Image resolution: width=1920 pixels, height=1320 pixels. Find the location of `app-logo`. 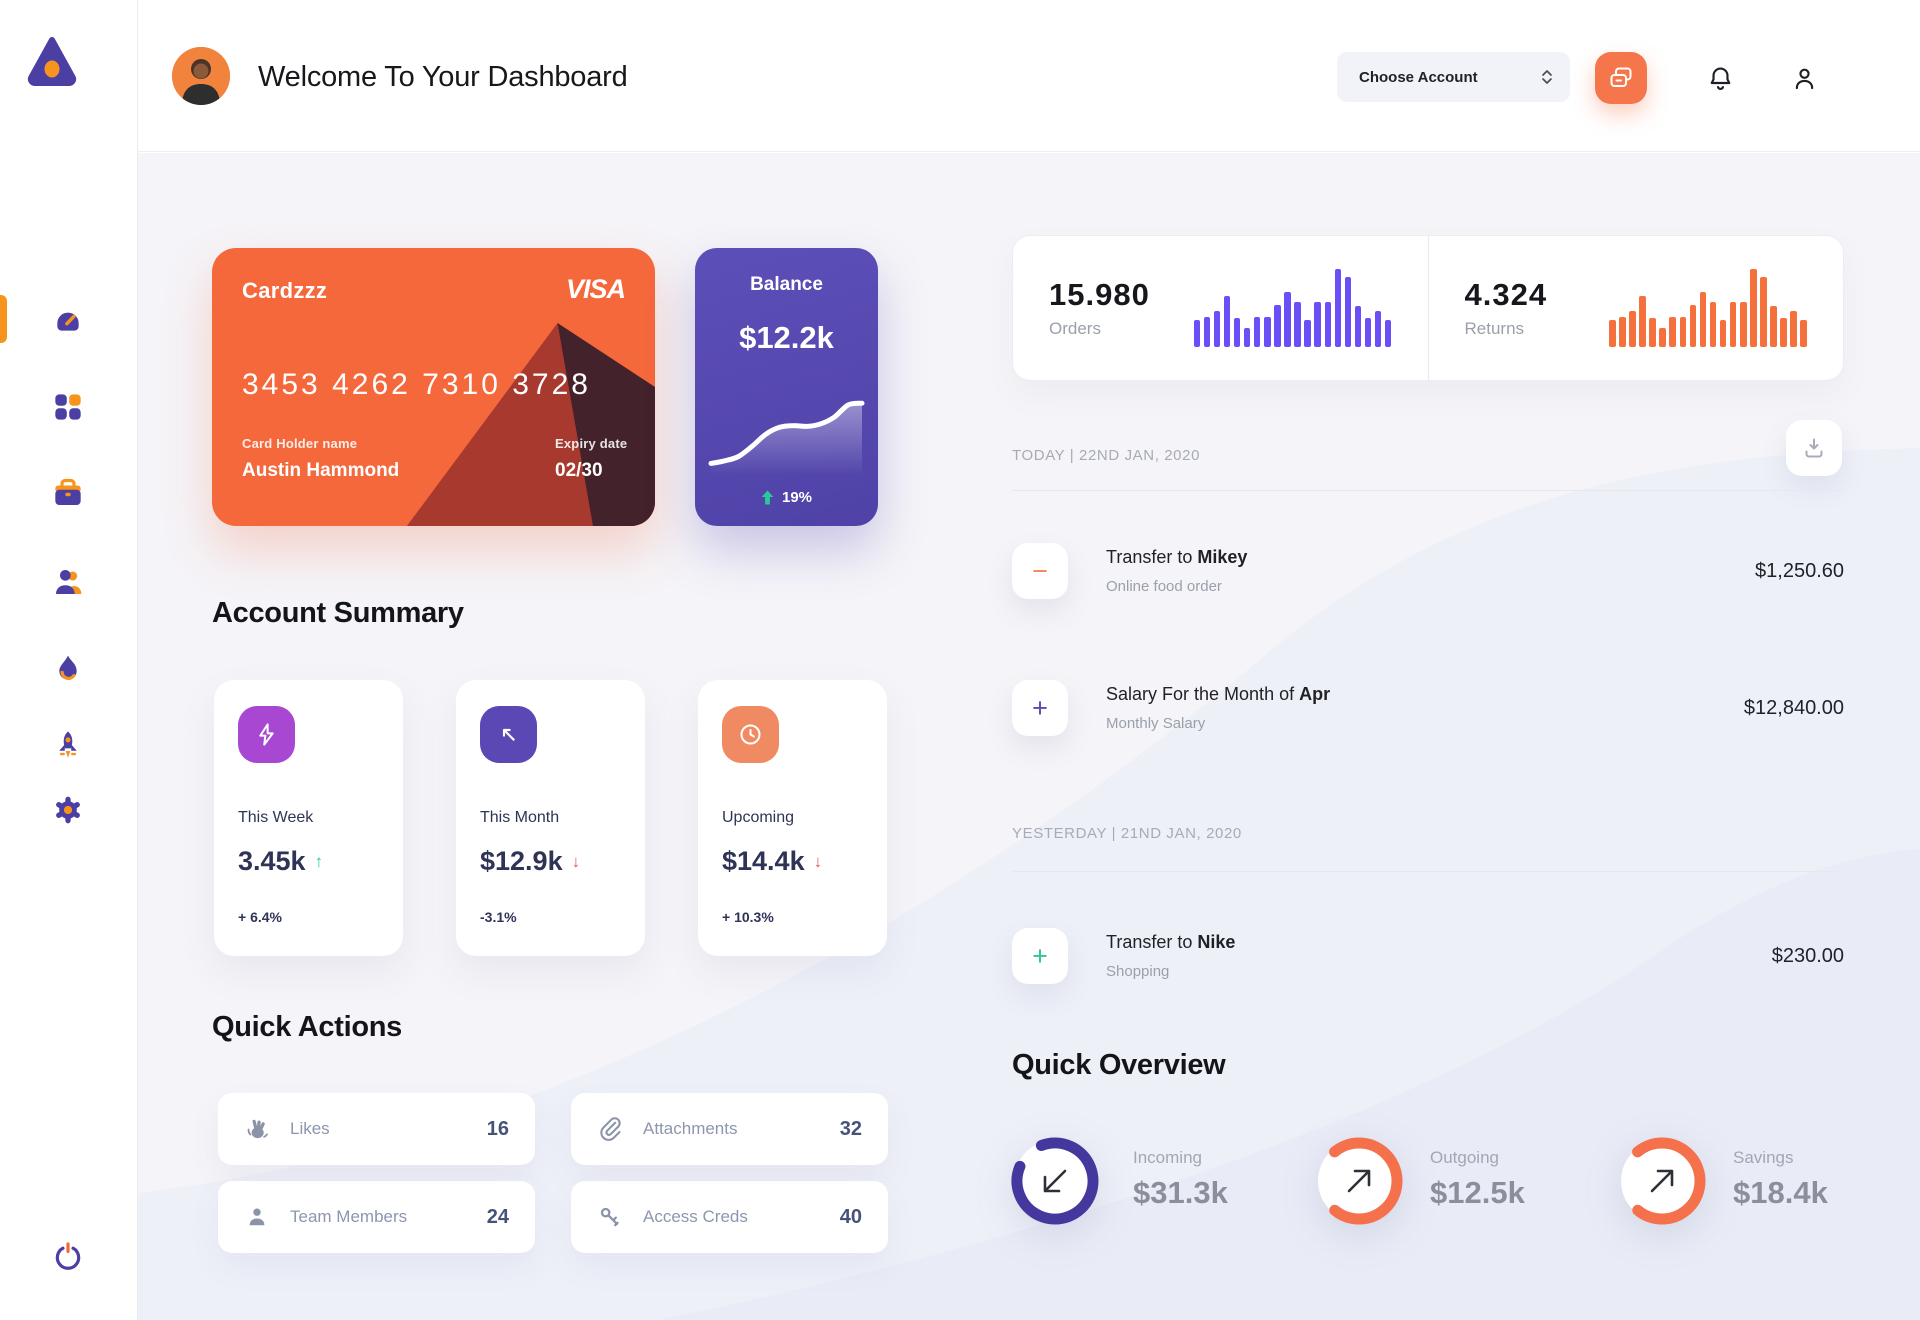

app-logo is located at coordinates (52, 61).